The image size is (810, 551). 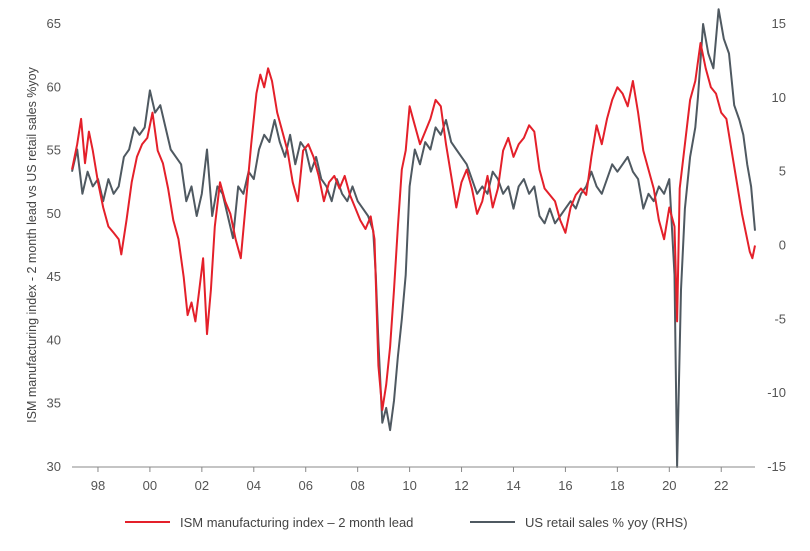 I want to click on x-tick-label: 12, so click(x=461, y=485).